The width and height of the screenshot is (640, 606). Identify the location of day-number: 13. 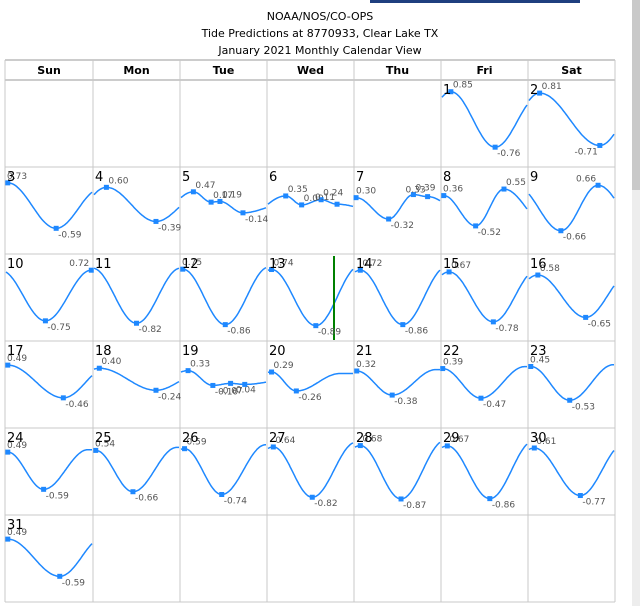
(277, 264).